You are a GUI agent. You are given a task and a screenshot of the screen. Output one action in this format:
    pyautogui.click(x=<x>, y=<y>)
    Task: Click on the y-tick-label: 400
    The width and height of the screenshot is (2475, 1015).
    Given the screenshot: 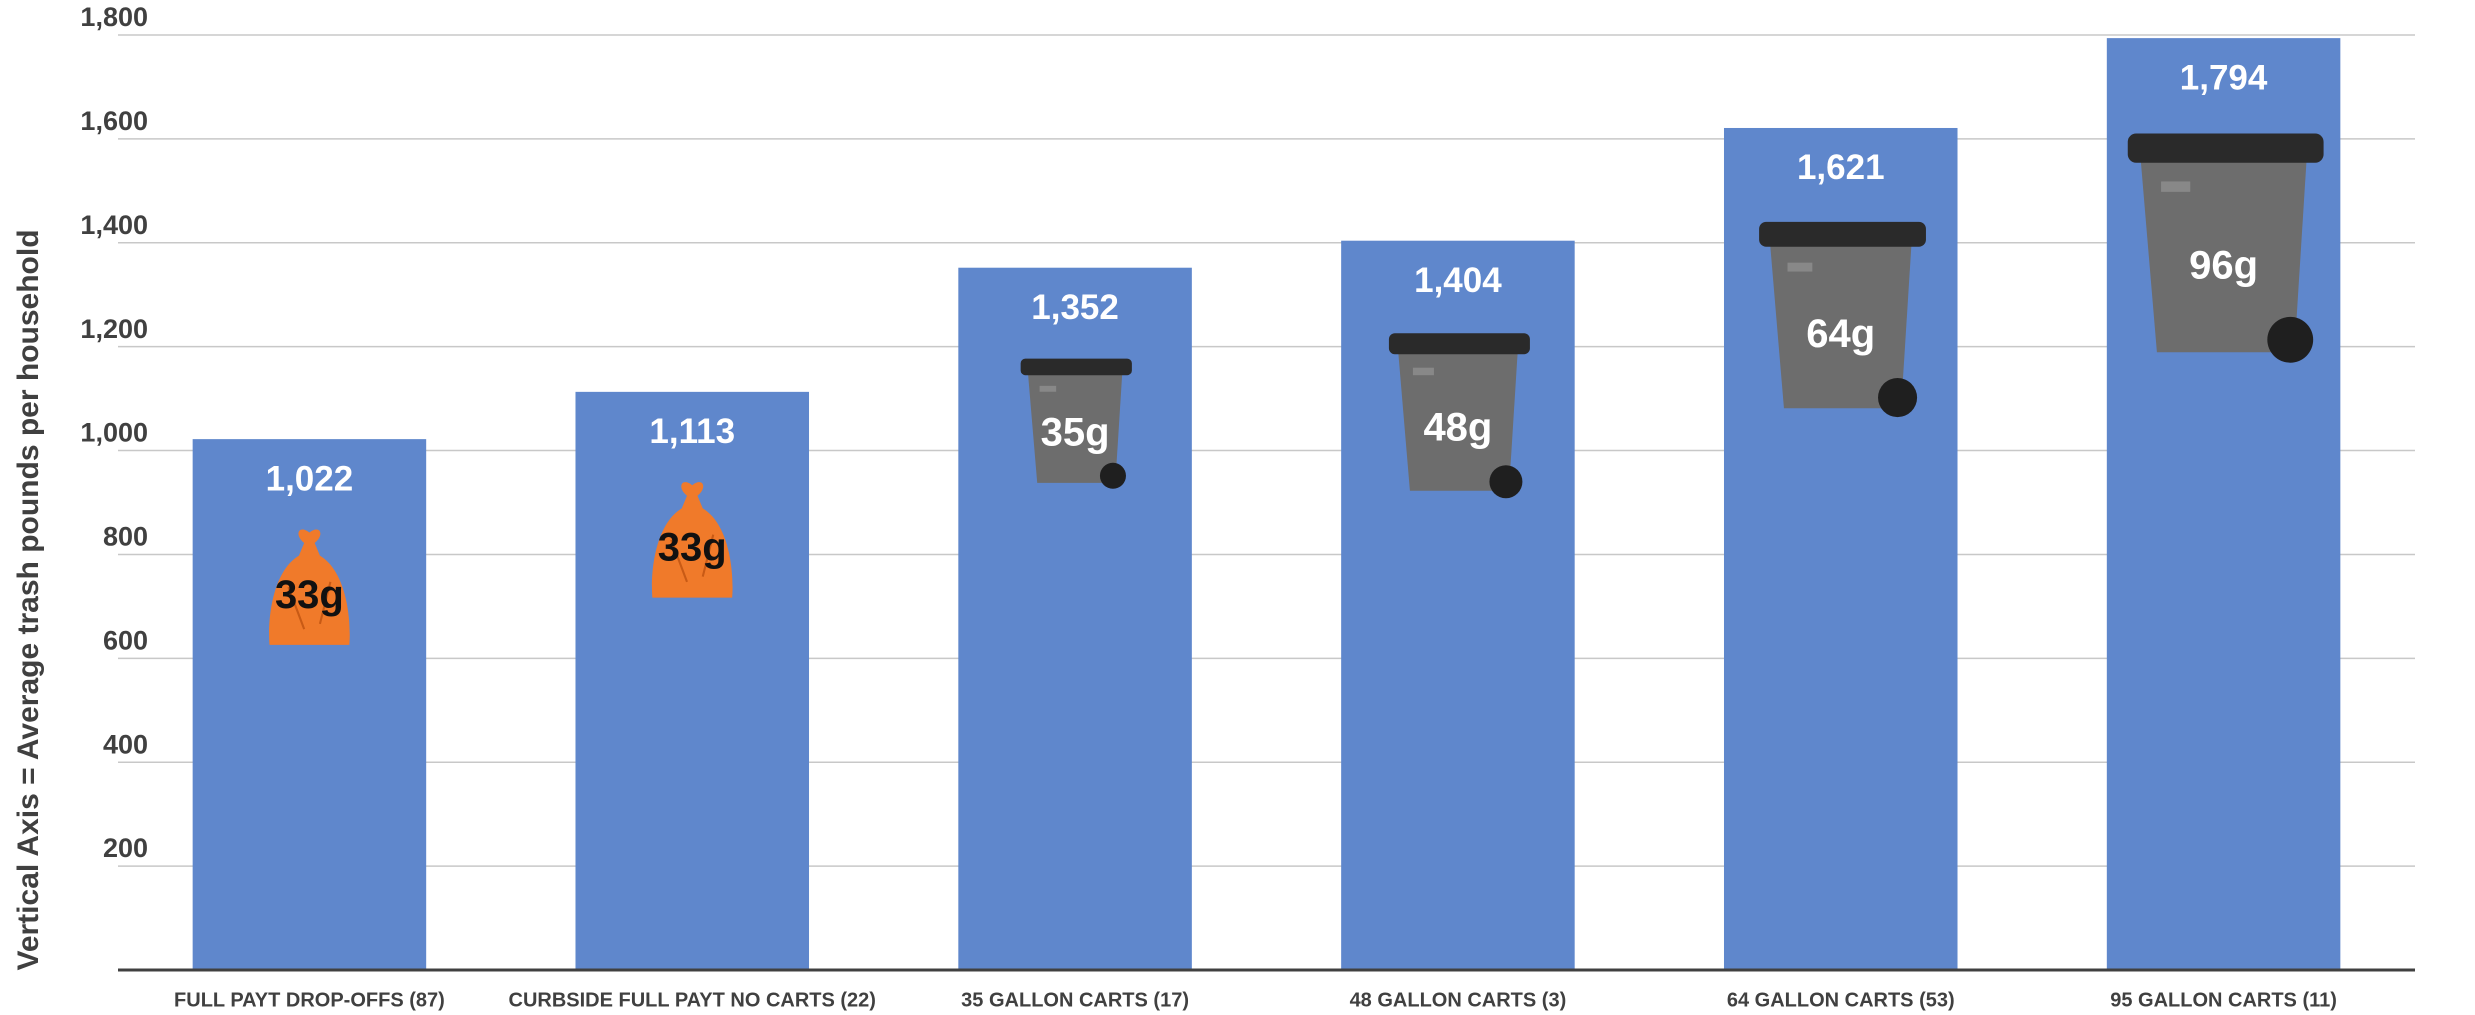 What is the action you would take?
    pyautogui.click(x=125, y=744)
    